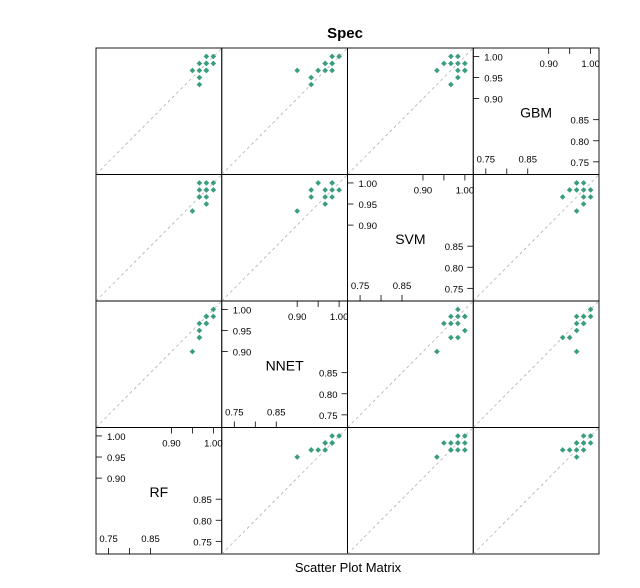 Image resolution: width=640 pixels, height=588 pixels. What do you see at coordinates (423, 191) in the screenshot?
I see `tick-label: 0.90` at bounding box center [423, 191].